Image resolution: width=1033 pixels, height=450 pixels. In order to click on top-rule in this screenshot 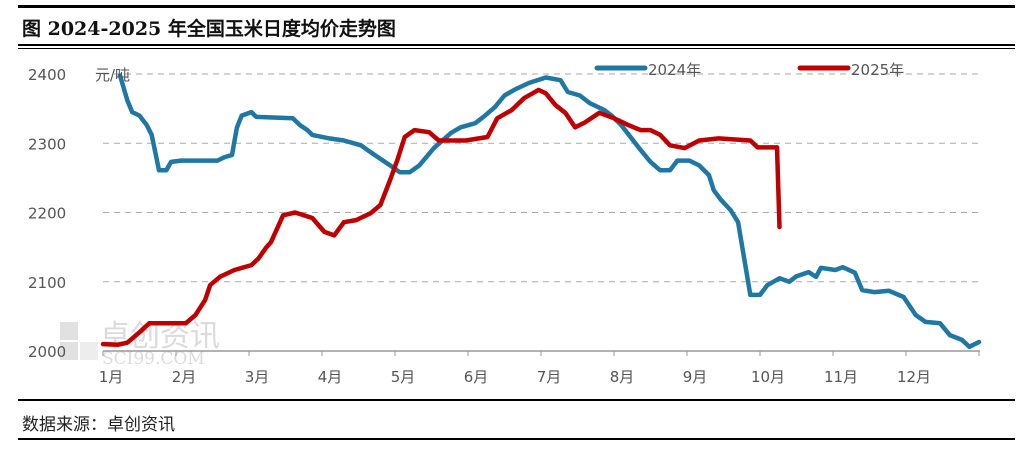, I will do `click(516, 6)`.